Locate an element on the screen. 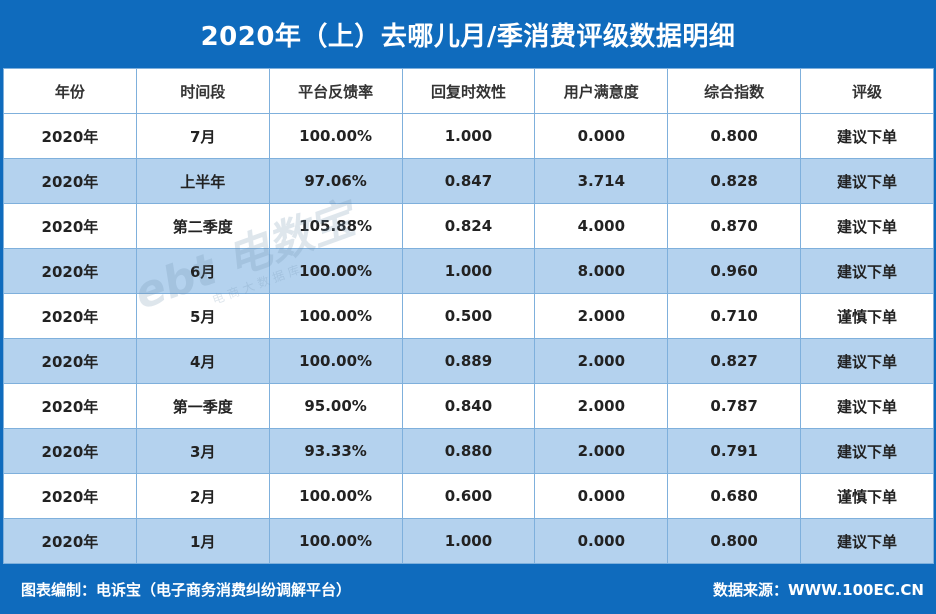  footer-bar: 图表编制：电诉宝（电子商务消费纠纷调解平台） 数据来源：WWW.100EC.CN is located at coordinates (468, 589).